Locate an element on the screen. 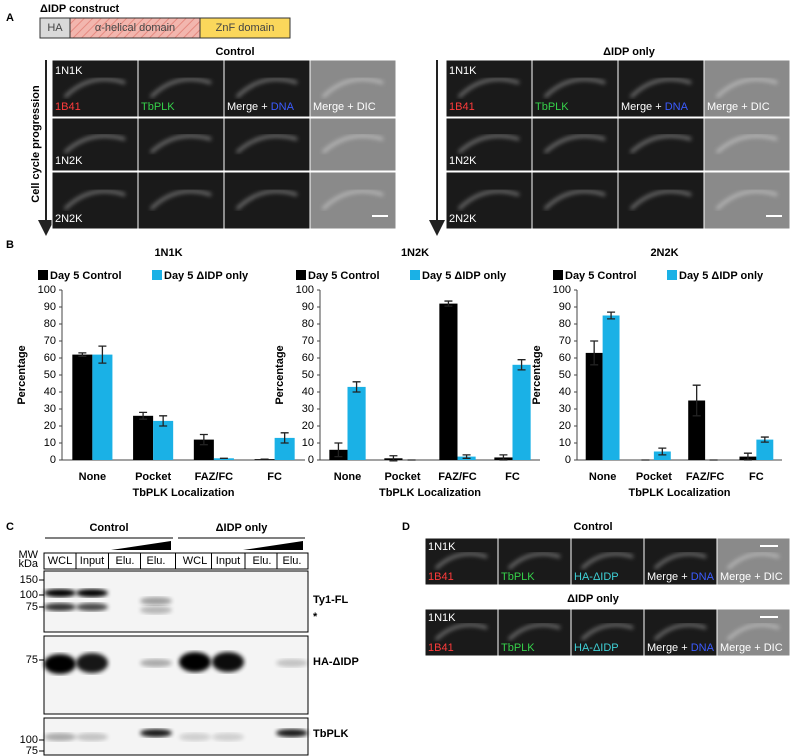 The width and height of the screenshot is (792, 756). legend-label: Day 5 ΔIDP only is located at coordinates (206, 276).